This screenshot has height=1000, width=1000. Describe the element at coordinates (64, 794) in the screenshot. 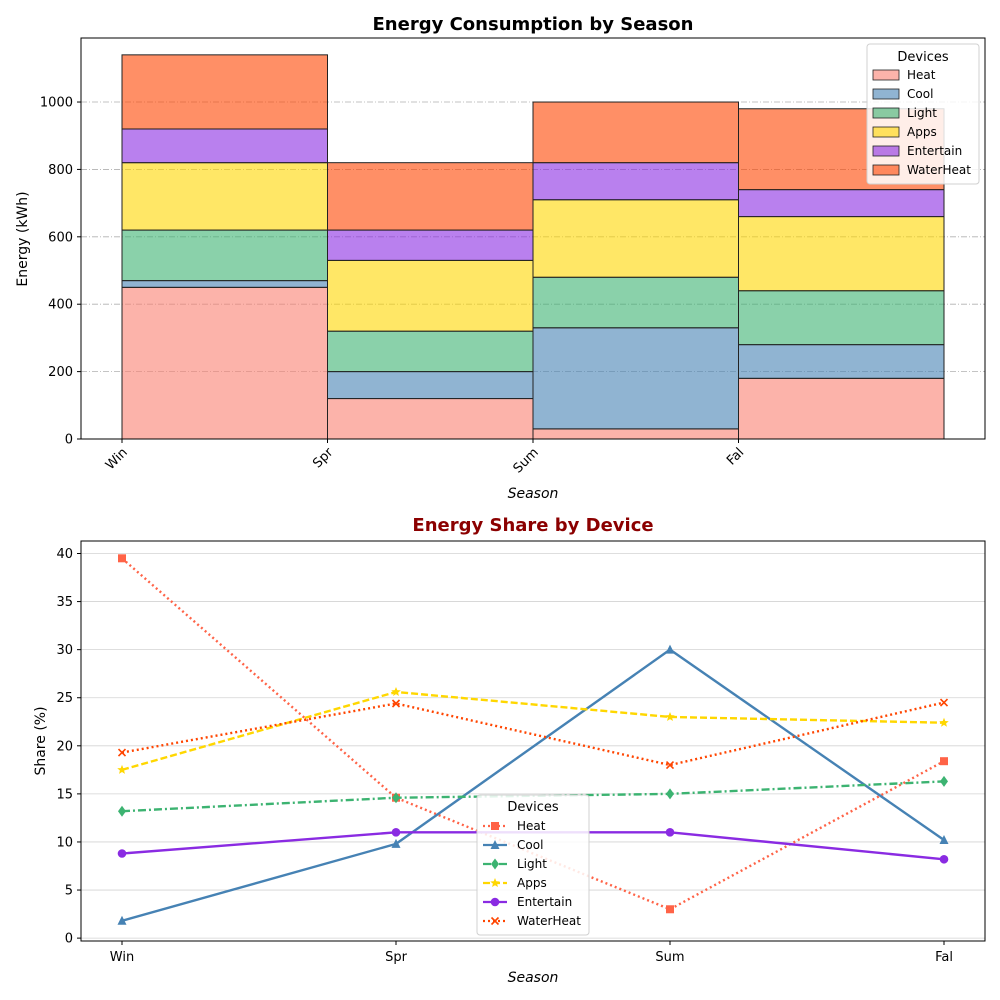

I see `chart2-y-tick-label: 15` at that location.